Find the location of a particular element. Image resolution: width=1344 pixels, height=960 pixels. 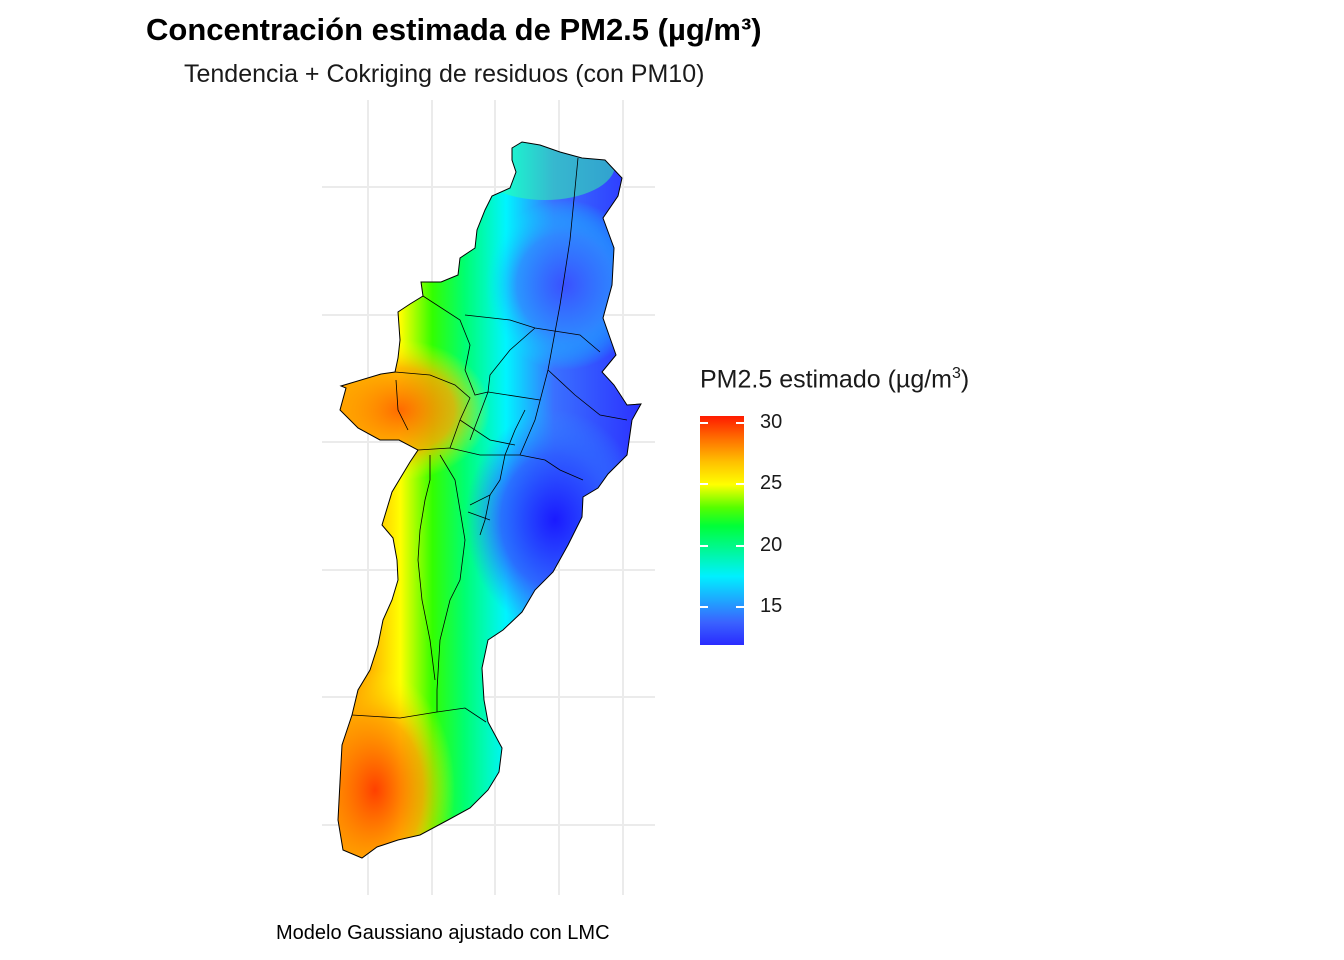

legend-title-text: PM2.5 estimado (µg/m is located at coordinates (826, 379).